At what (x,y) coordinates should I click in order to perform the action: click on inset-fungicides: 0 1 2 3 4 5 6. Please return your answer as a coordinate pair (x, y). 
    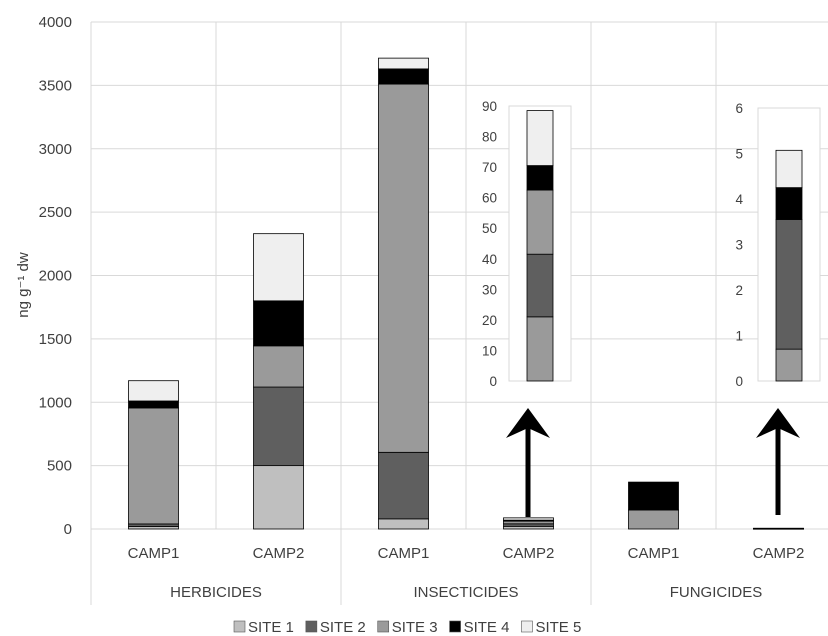
    Looking at the image, I should click on (778, 245).